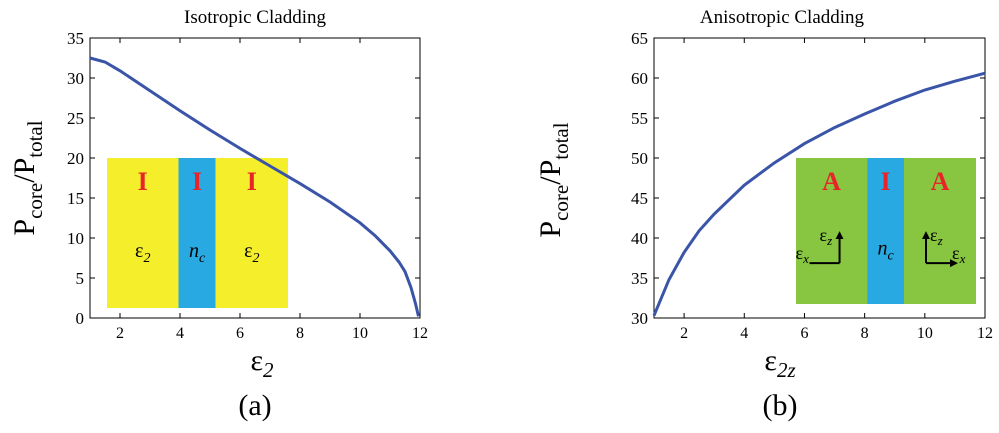 The image size is (999, 433). Describe the element at coordinates (255, 17) in the screenshot. I see `chart-title: Isotropic Cladding` at that location.